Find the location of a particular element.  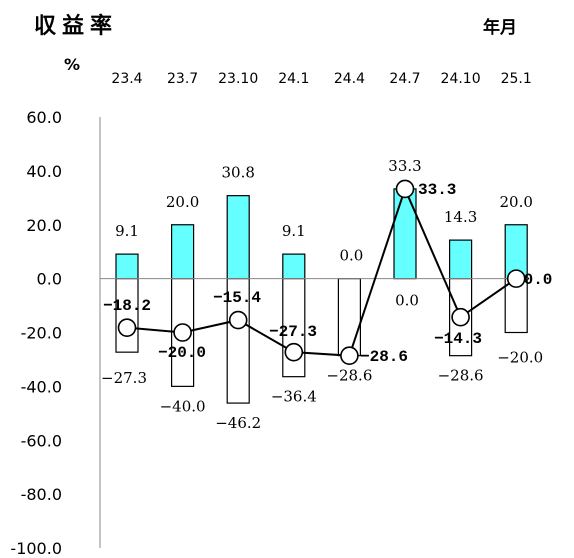

unit-label: % is located at coordinates (72, 64).